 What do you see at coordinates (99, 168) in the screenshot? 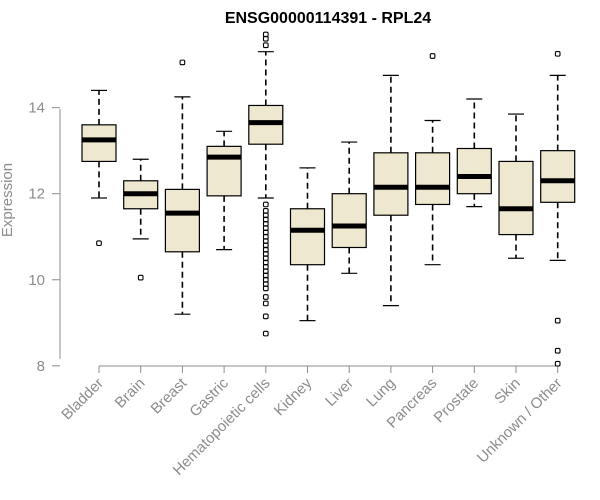
I see `box-bladder` at bounding box center [99, 168].